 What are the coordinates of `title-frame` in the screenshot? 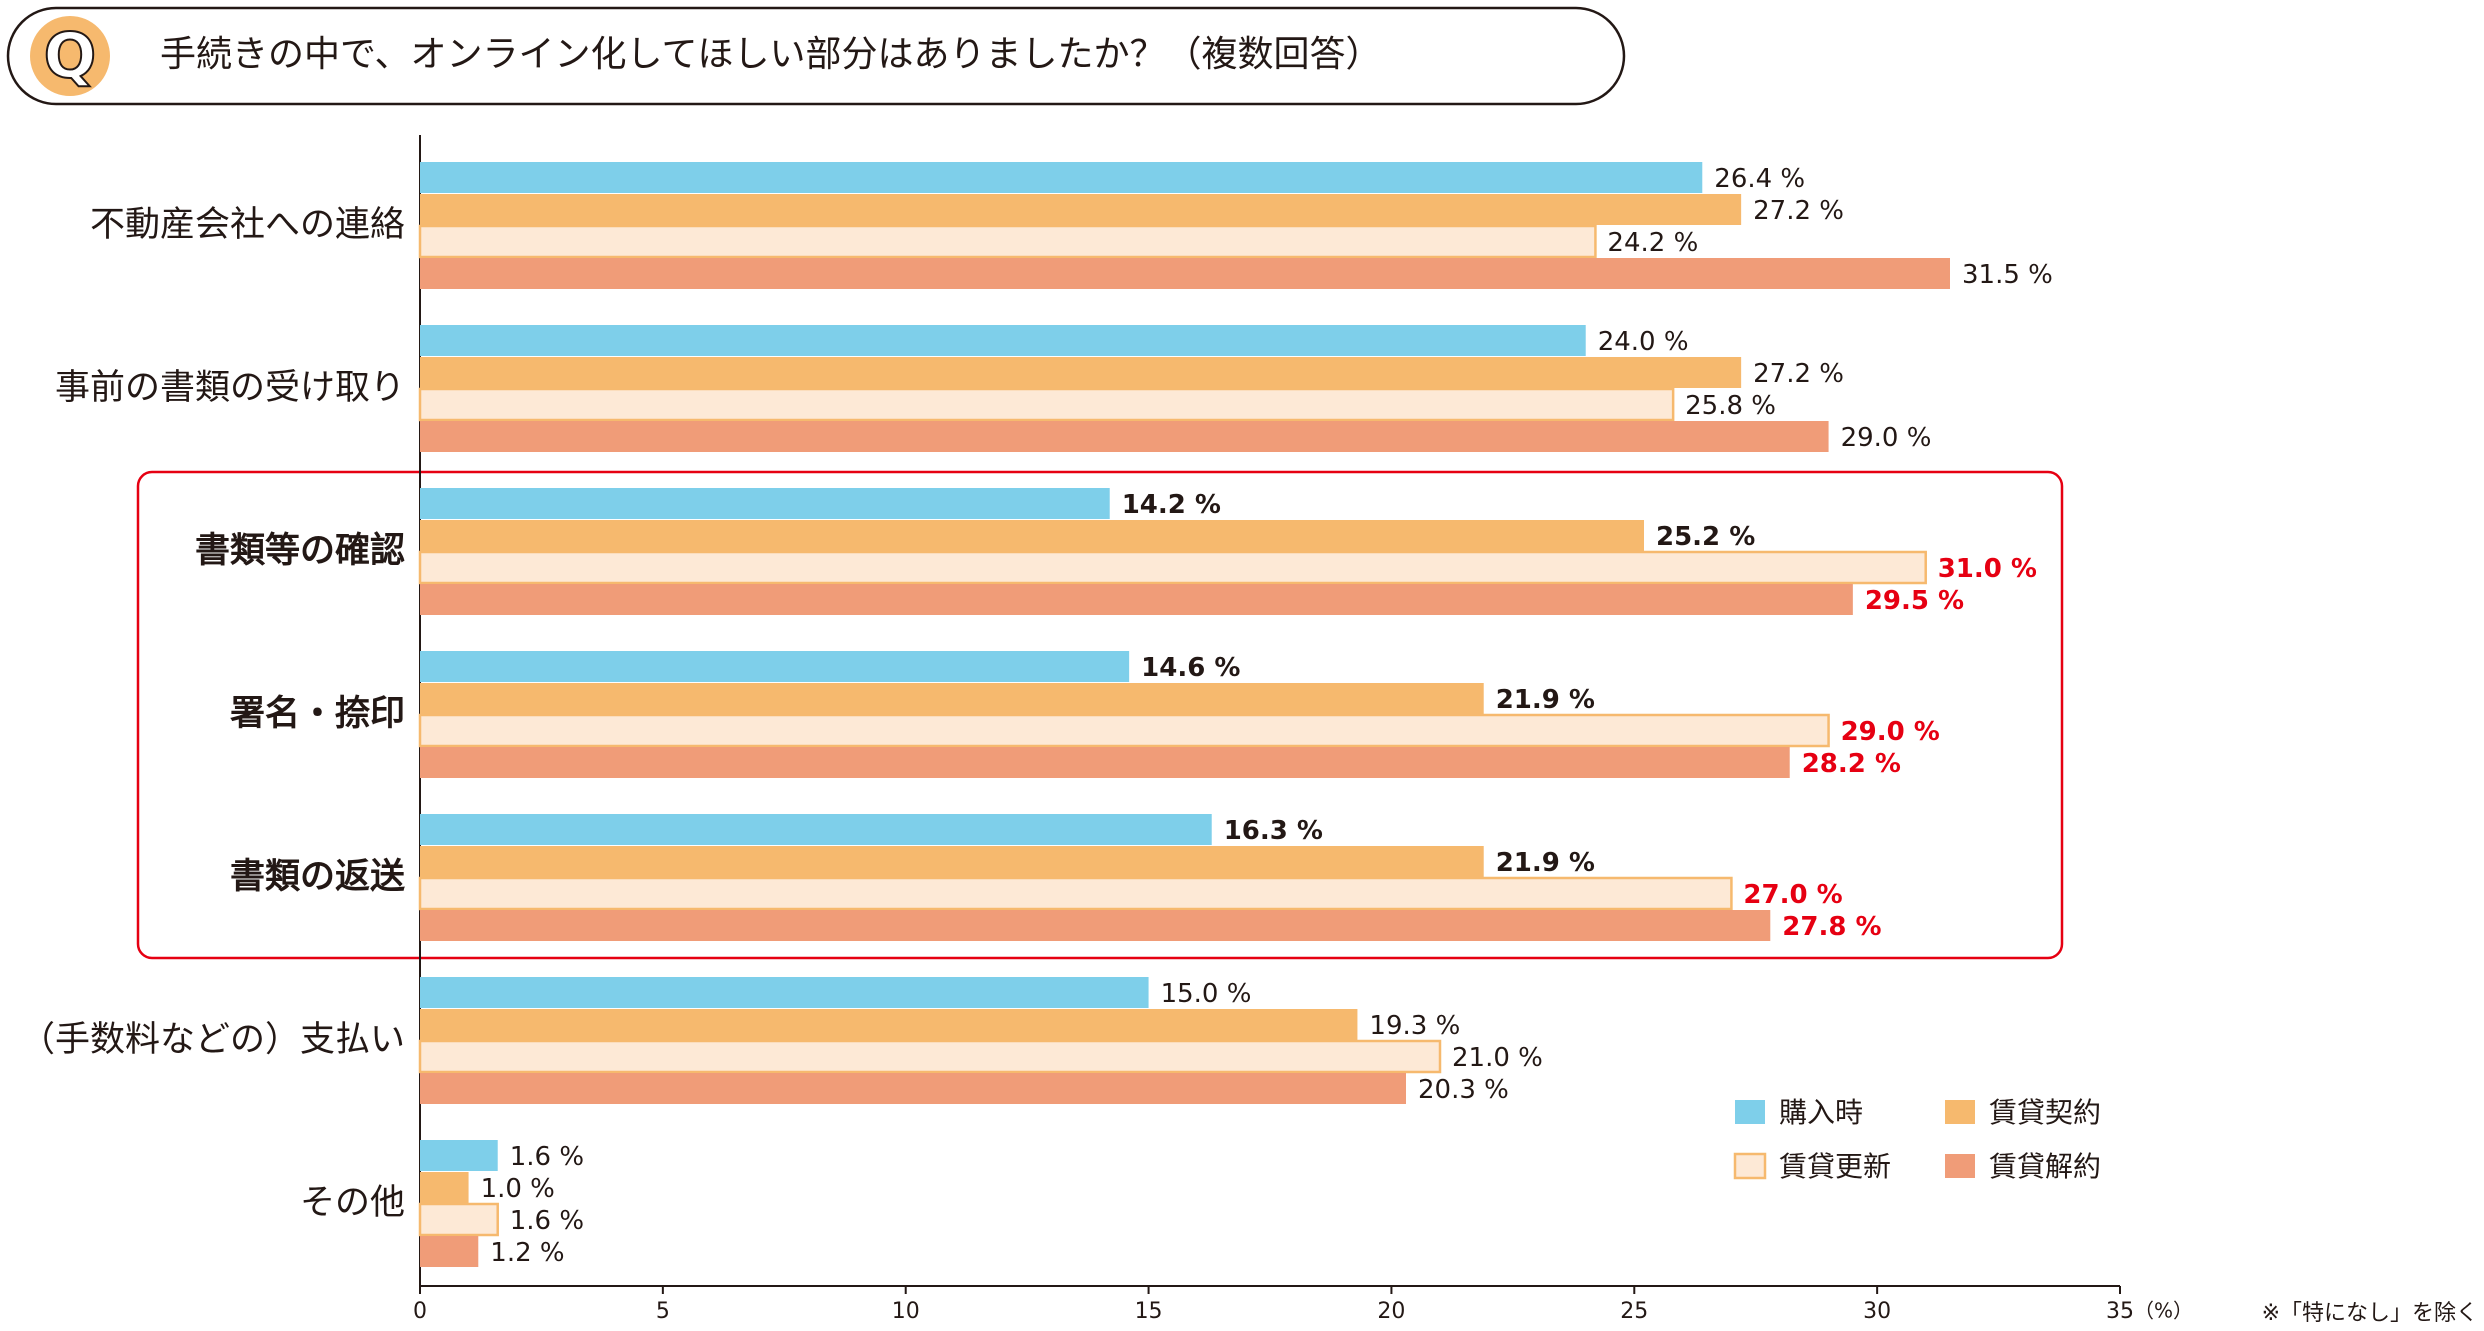 It's located at (816, 56).